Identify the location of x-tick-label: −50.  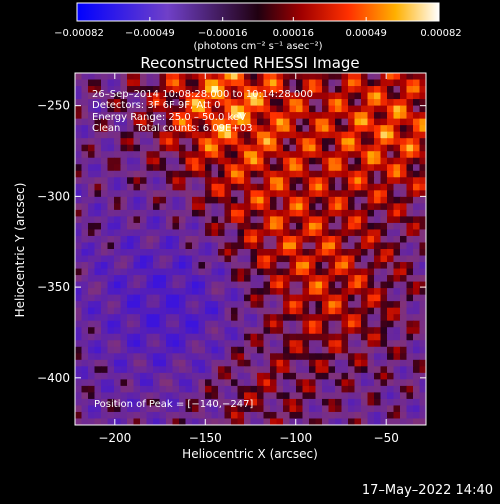
(386, 438).